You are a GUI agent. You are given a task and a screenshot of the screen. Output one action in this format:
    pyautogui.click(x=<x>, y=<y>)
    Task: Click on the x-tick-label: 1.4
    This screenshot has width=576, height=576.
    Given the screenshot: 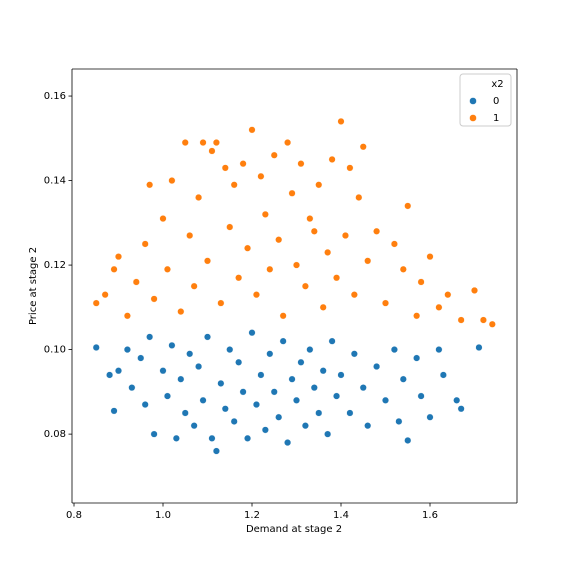 What is the action you would take?
    pyautogui.click(x=341, y=515)
    